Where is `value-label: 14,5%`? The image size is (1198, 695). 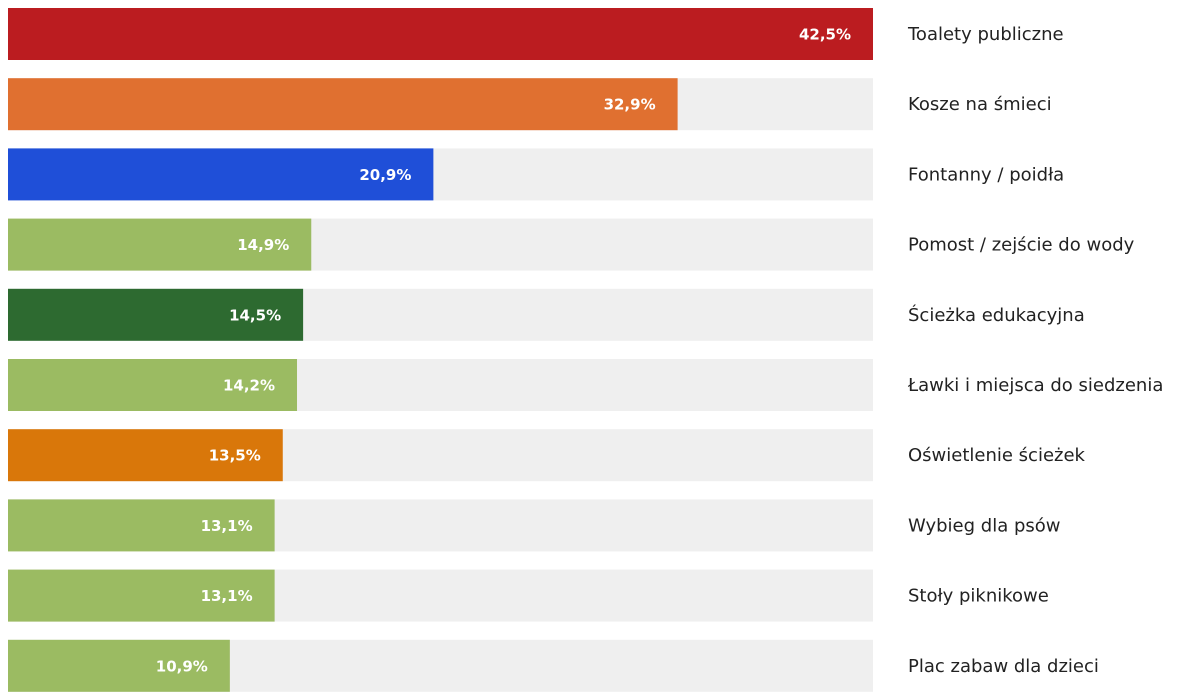
value-label: 14,5% is located at coordinates (255, 315).